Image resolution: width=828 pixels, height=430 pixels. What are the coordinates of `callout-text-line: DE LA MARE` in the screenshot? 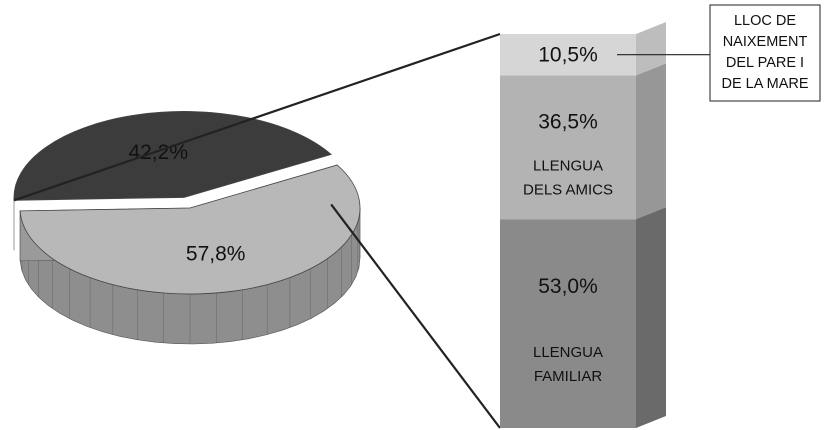 It's located at (764, 84).